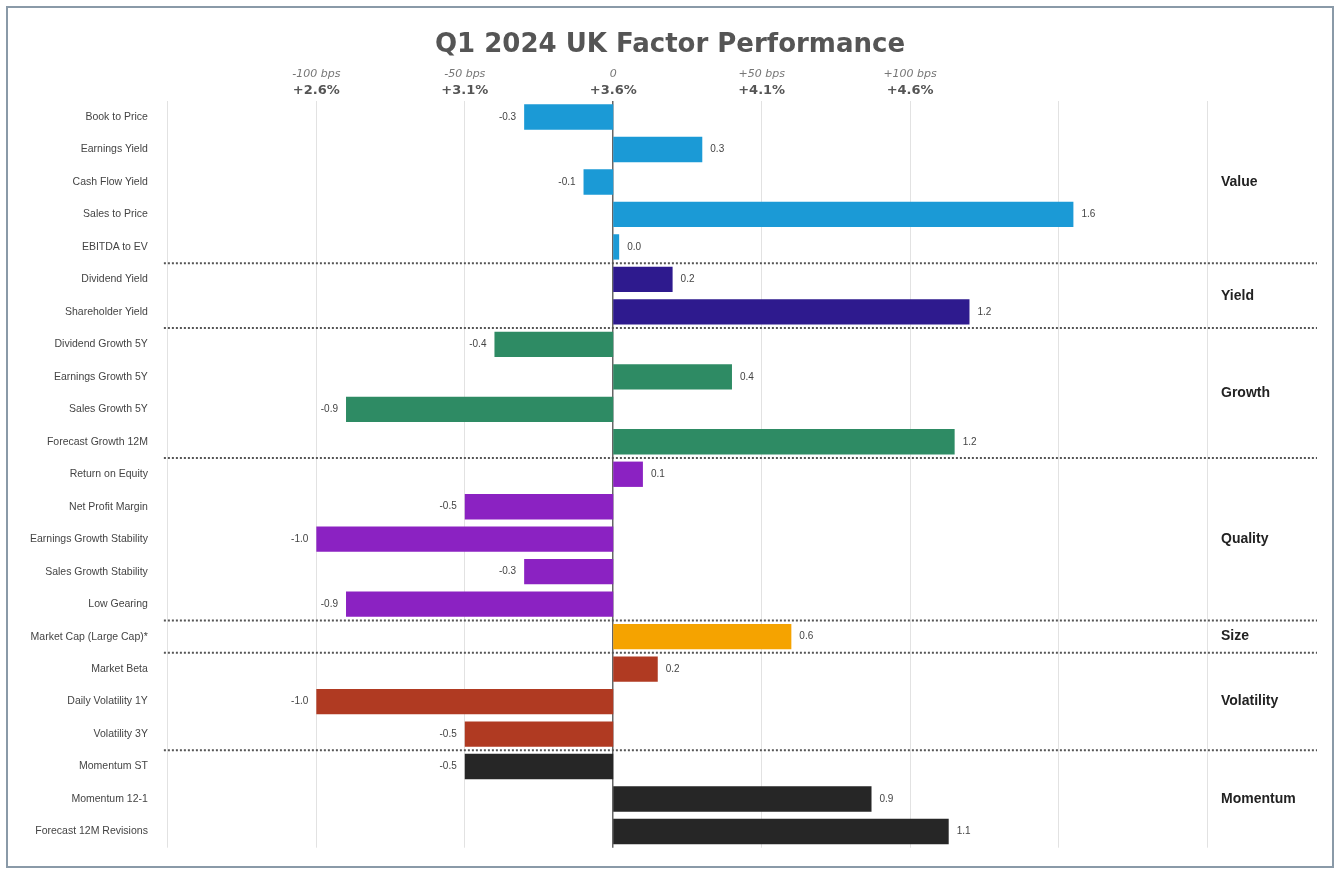 This screenshot has height=876, width=1344. Describe the element at coordinates (89, 538) in the screenshot. I see `y-tick-label: Earnings Growth Stability` at that location.